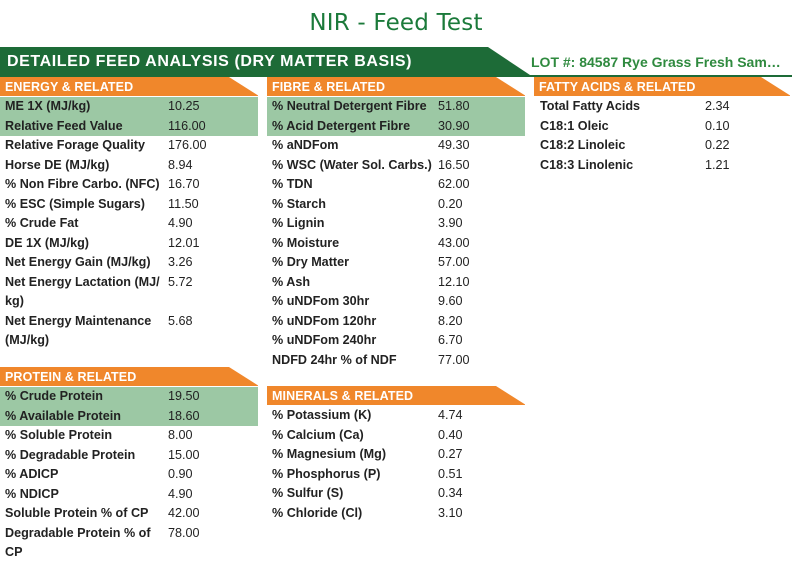 The height and width of the screenshot is (572, 792). What do you see at coordinates (617, 87) in the screenshot?
I see `fatty-acids-section-title: FATTY ACIDS & RELATED` at bounding box center [617, 87].